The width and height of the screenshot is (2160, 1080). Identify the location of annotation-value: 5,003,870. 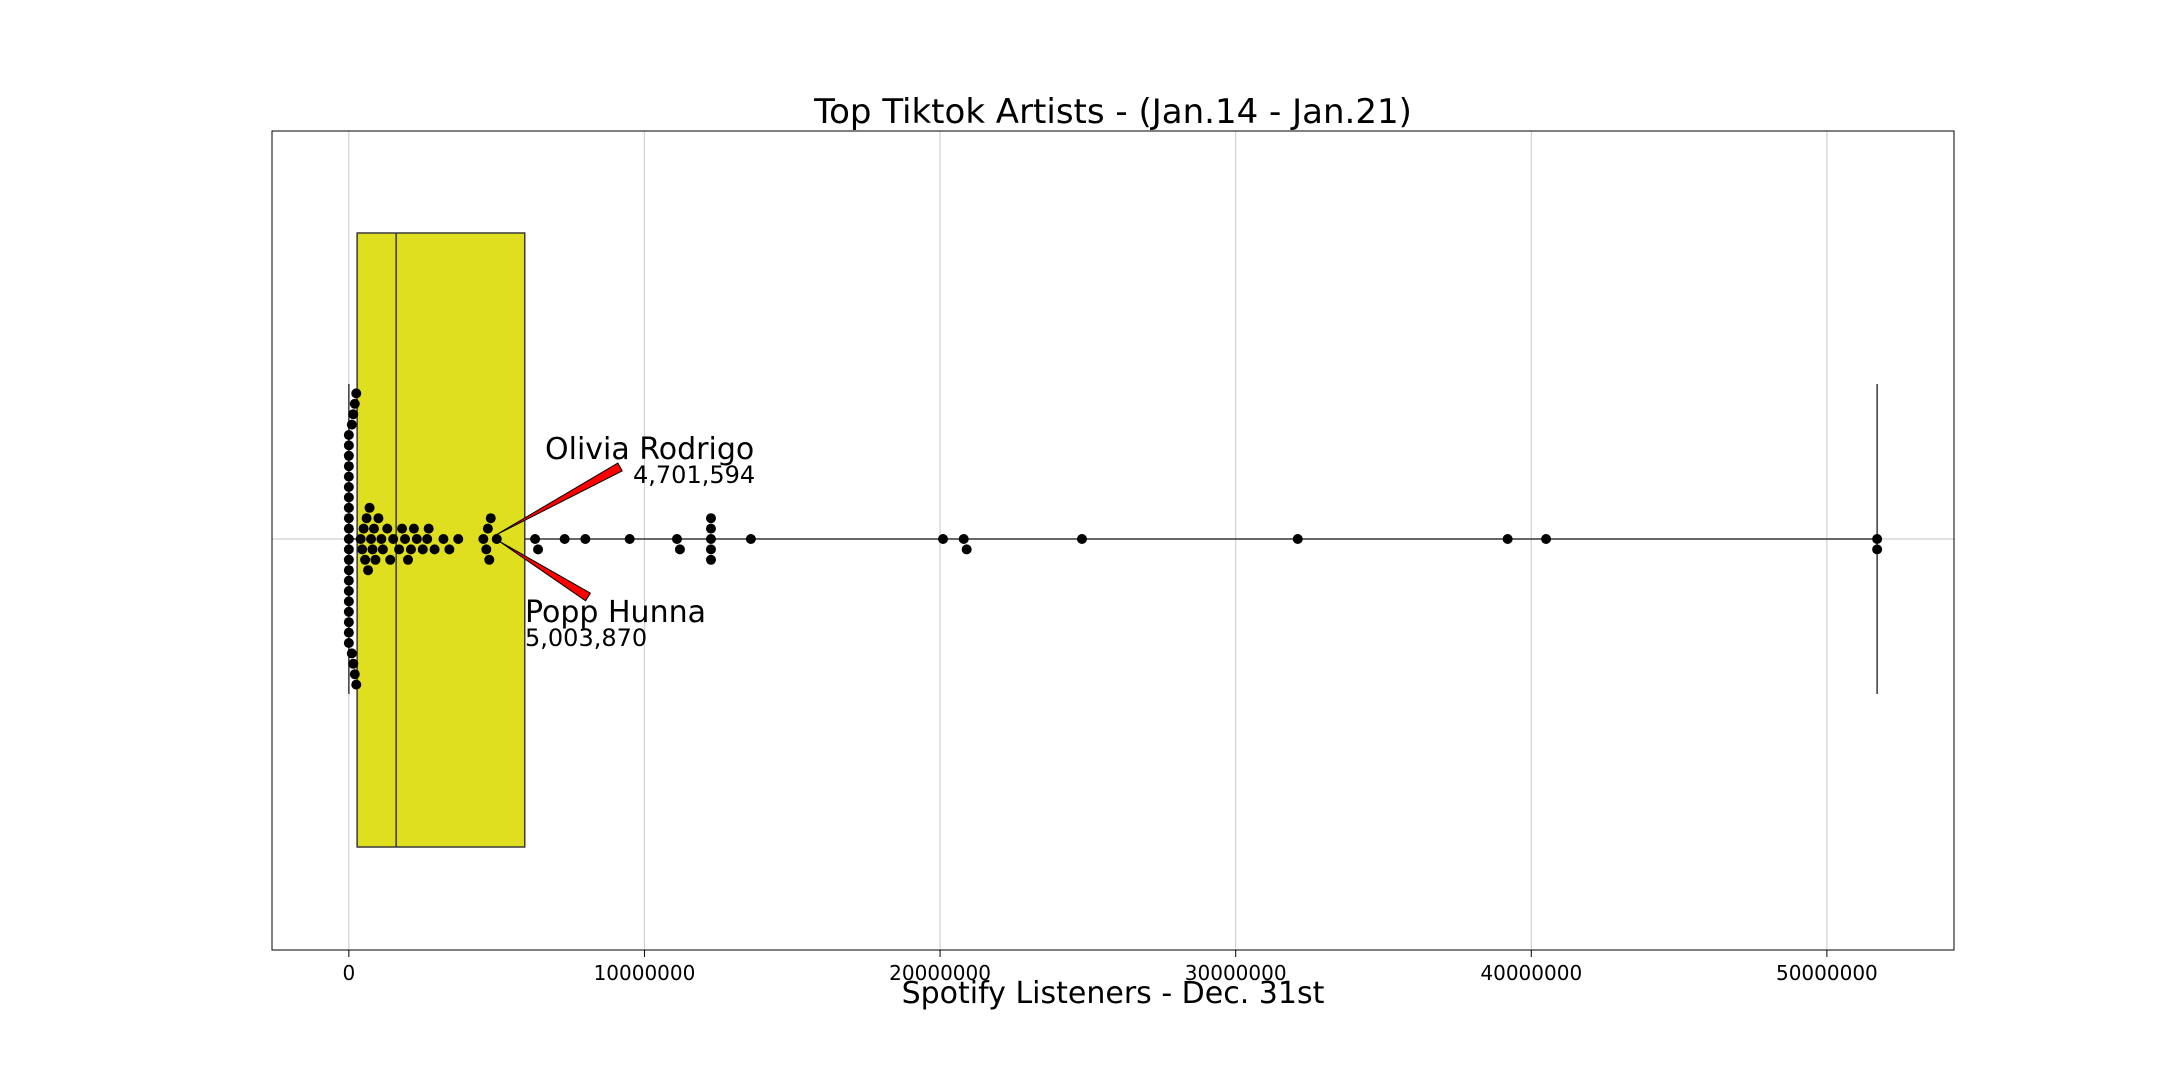
(586, 638).